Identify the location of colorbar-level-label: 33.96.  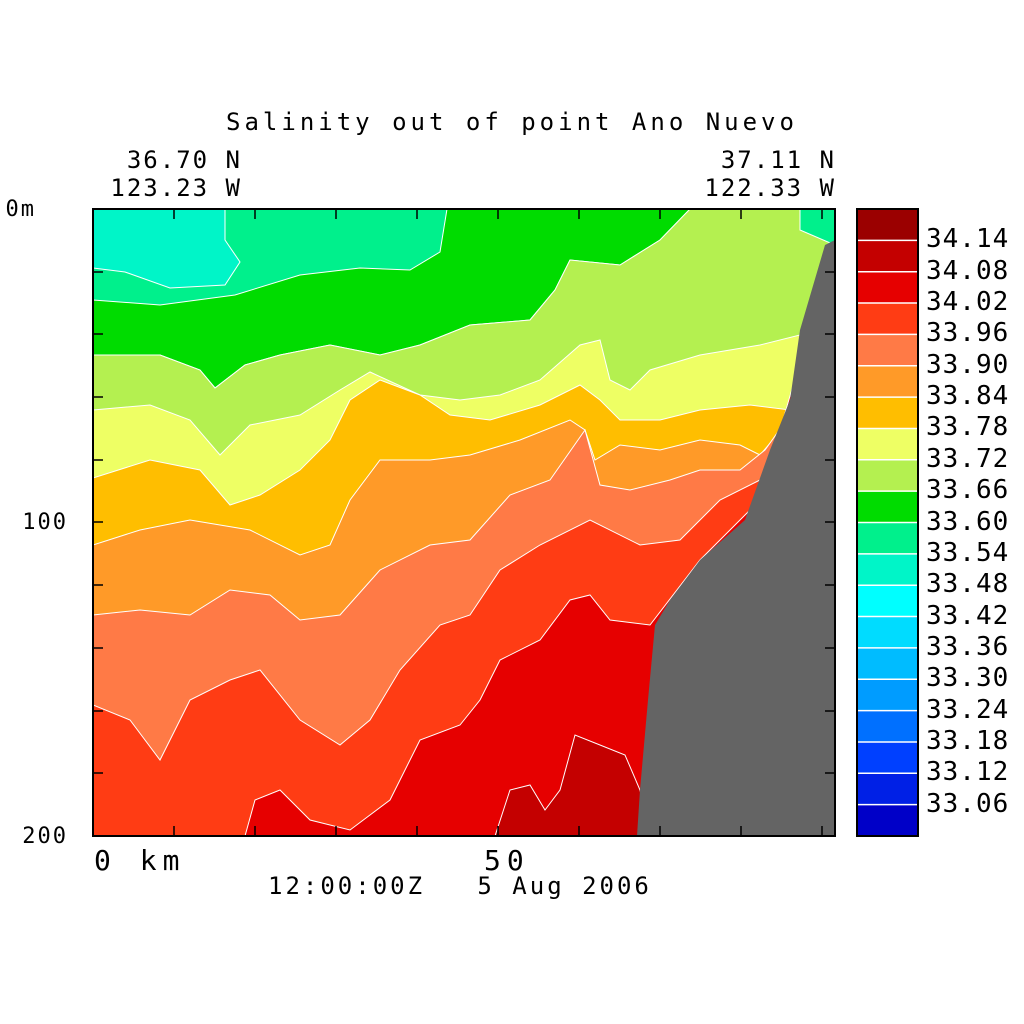
(968, 333).